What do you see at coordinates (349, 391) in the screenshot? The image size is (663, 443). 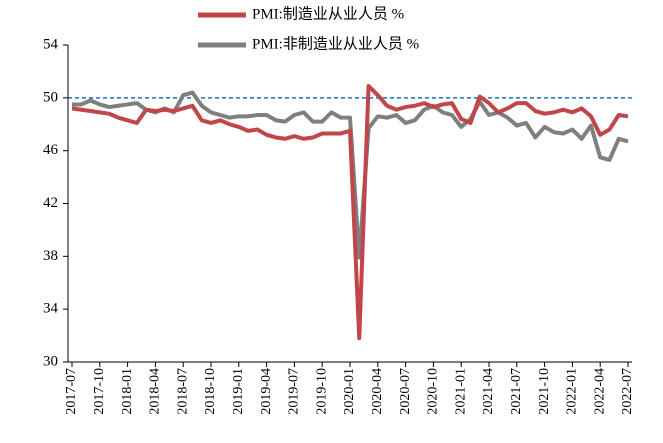 I see `x-tick-label: 2020-01` at bounding box center [349, 391].